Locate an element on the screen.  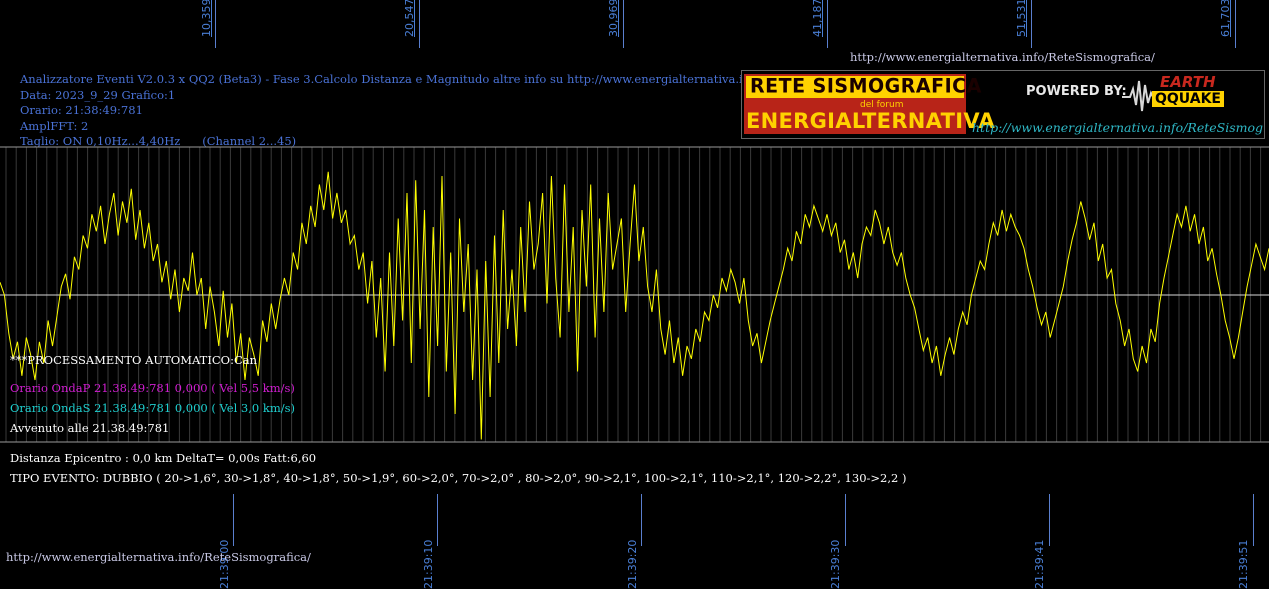
logo-forum-name: ENERGIALTERNATIVA is located at coordinates (870, 121).